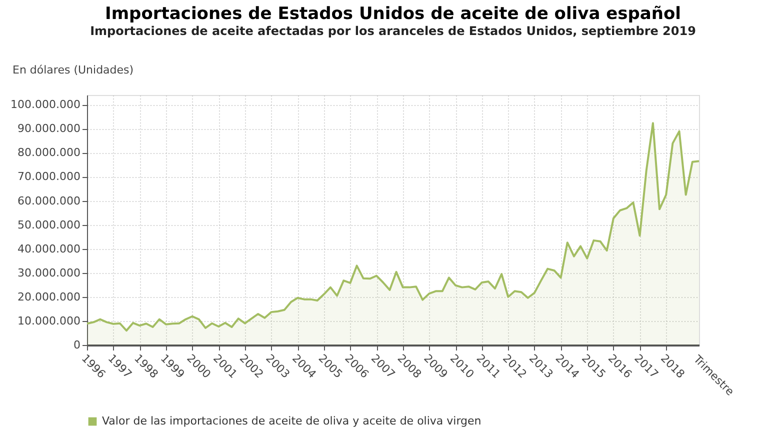 This screenshot has height=440, width=780. Describe the element at coordinates (393, 14) in the screenshot. I see `chart-title: Importaciones de Estados Unidos de aceite de oliva español` at that location.